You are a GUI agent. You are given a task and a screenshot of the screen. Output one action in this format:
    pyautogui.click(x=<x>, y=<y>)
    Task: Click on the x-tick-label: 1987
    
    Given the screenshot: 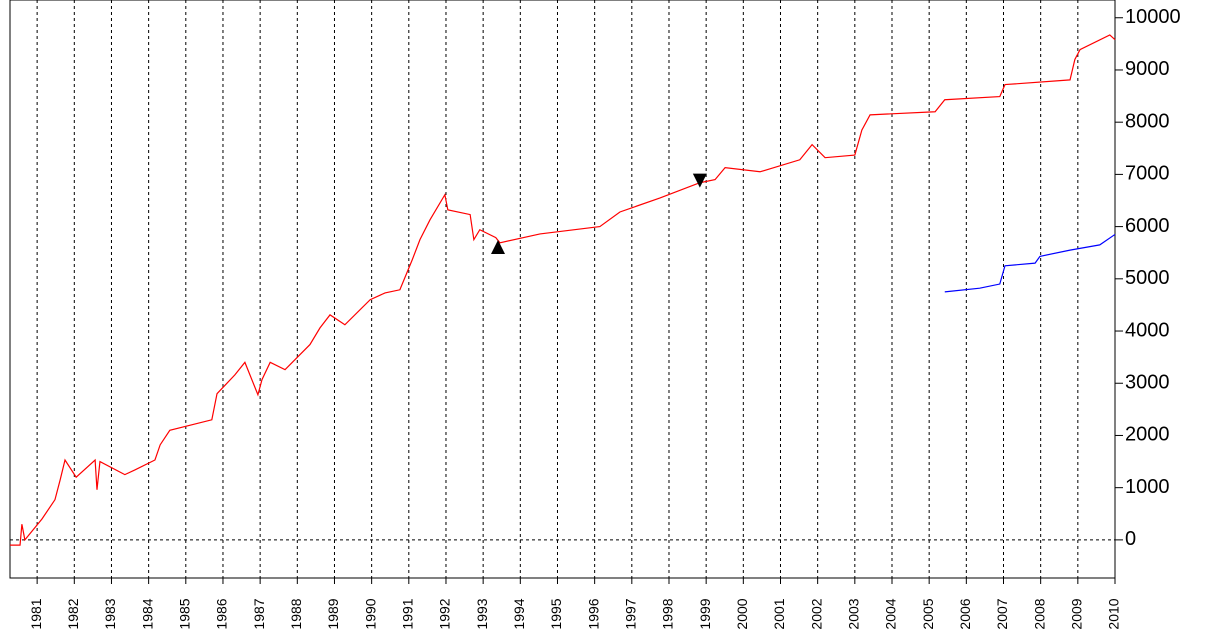 What is the action you would take?
    pyautogui.click(x=259, y=613)
    